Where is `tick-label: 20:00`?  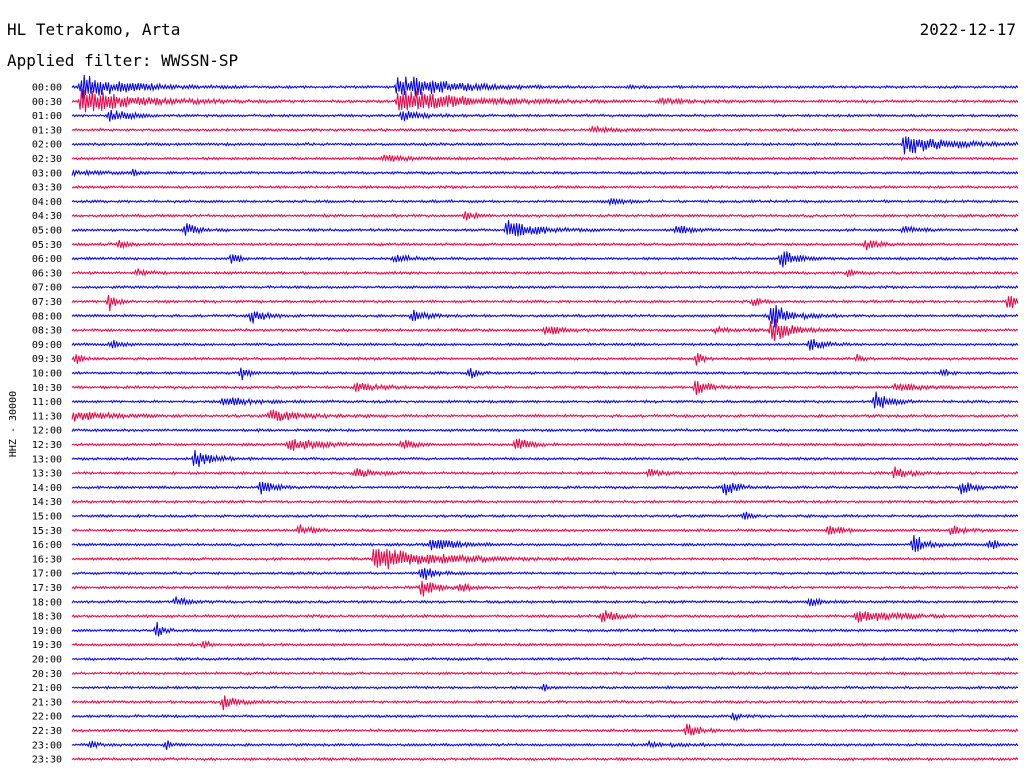
tick-label: 20:00 is located at coordinates (47, 660).